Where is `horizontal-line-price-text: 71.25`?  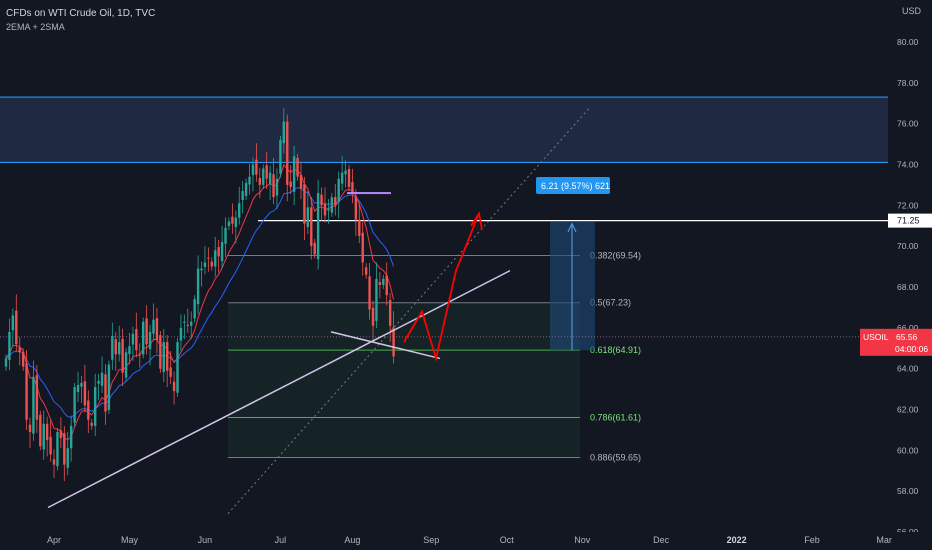
horizontal-line-price-text: 71.25 is located at coordinates (908, 221).